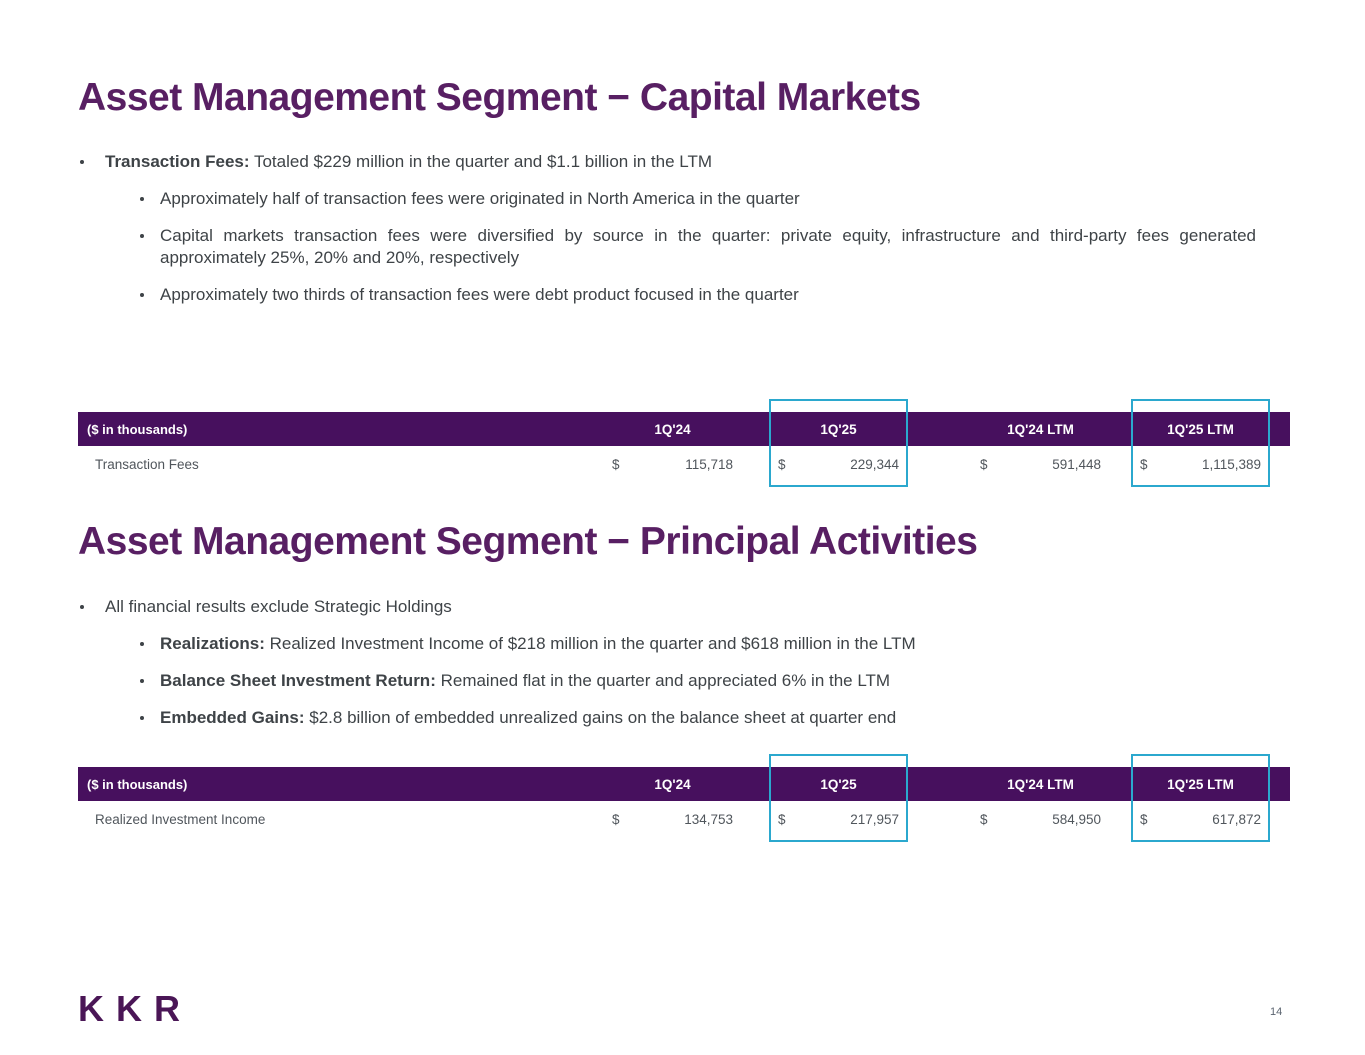 The image size is (1365, 1055). What do you see at coordinates (1040, 819) in the screenshot?
I see `cell-1q24-ltm: $584,950` at bounding box center [1040, 819].